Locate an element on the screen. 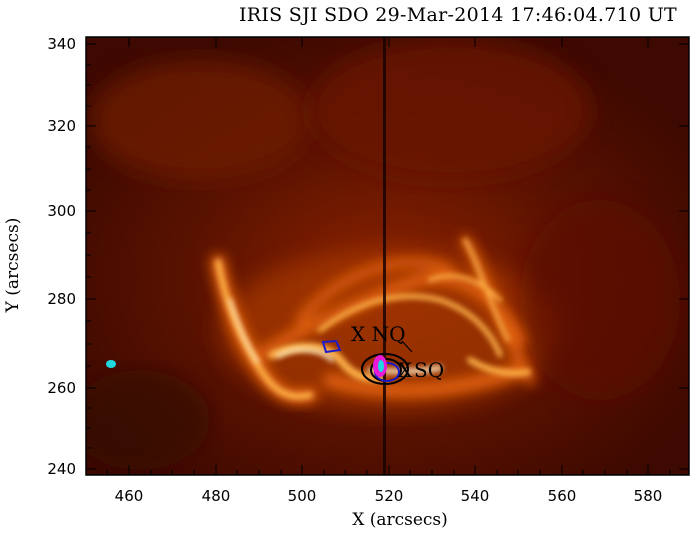 Image resolution: width=691 pixels, height=535 pixels. contour-blue-nq is located at coordinates (331, 346).